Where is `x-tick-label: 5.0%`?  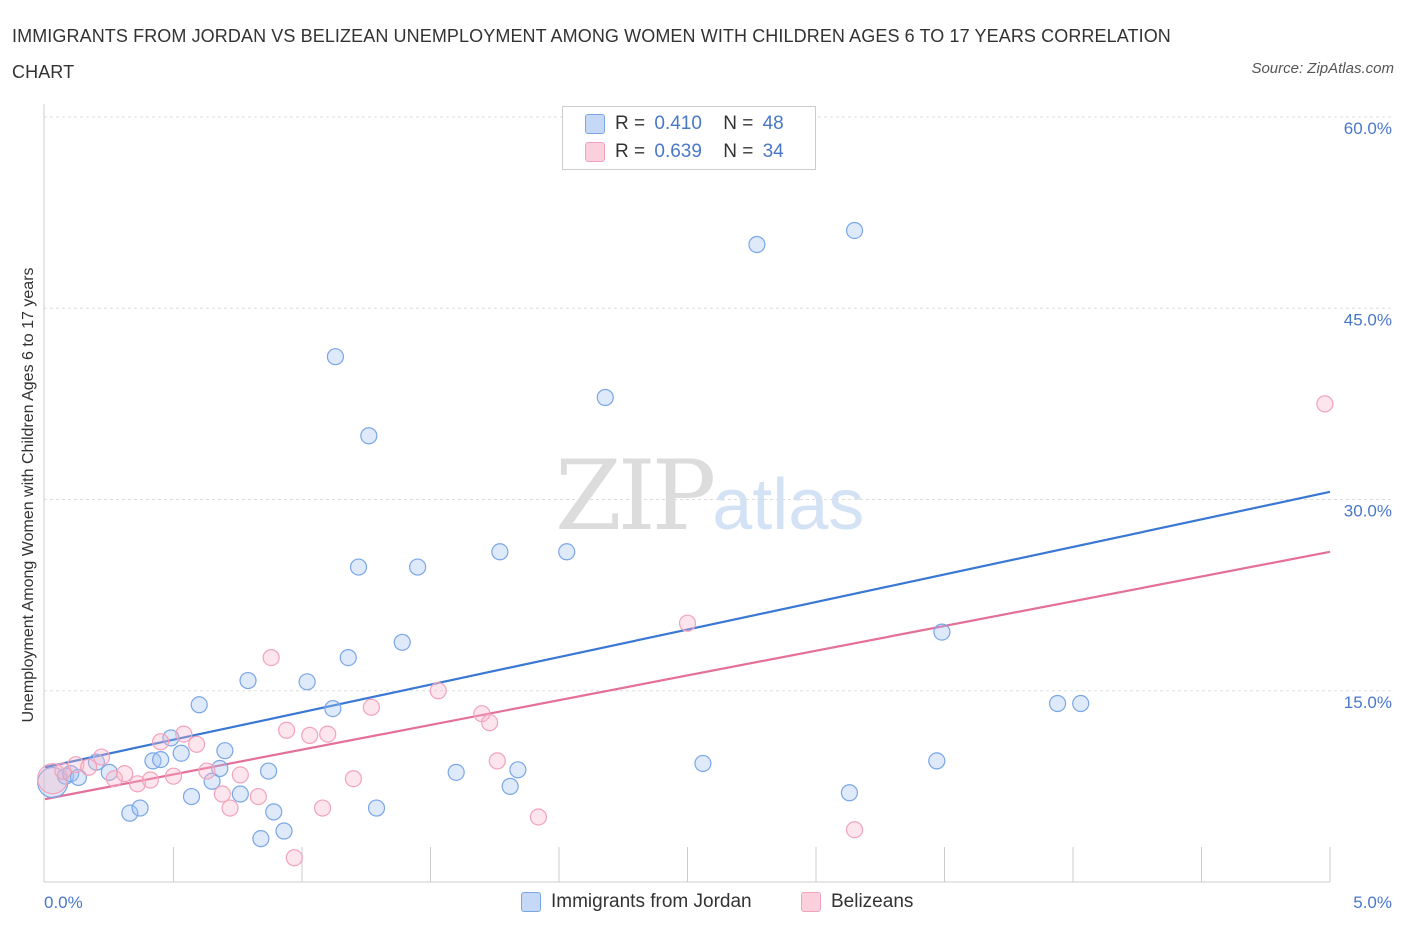 x-tick-label: 5.0% is located at coordinates (1372, 902).